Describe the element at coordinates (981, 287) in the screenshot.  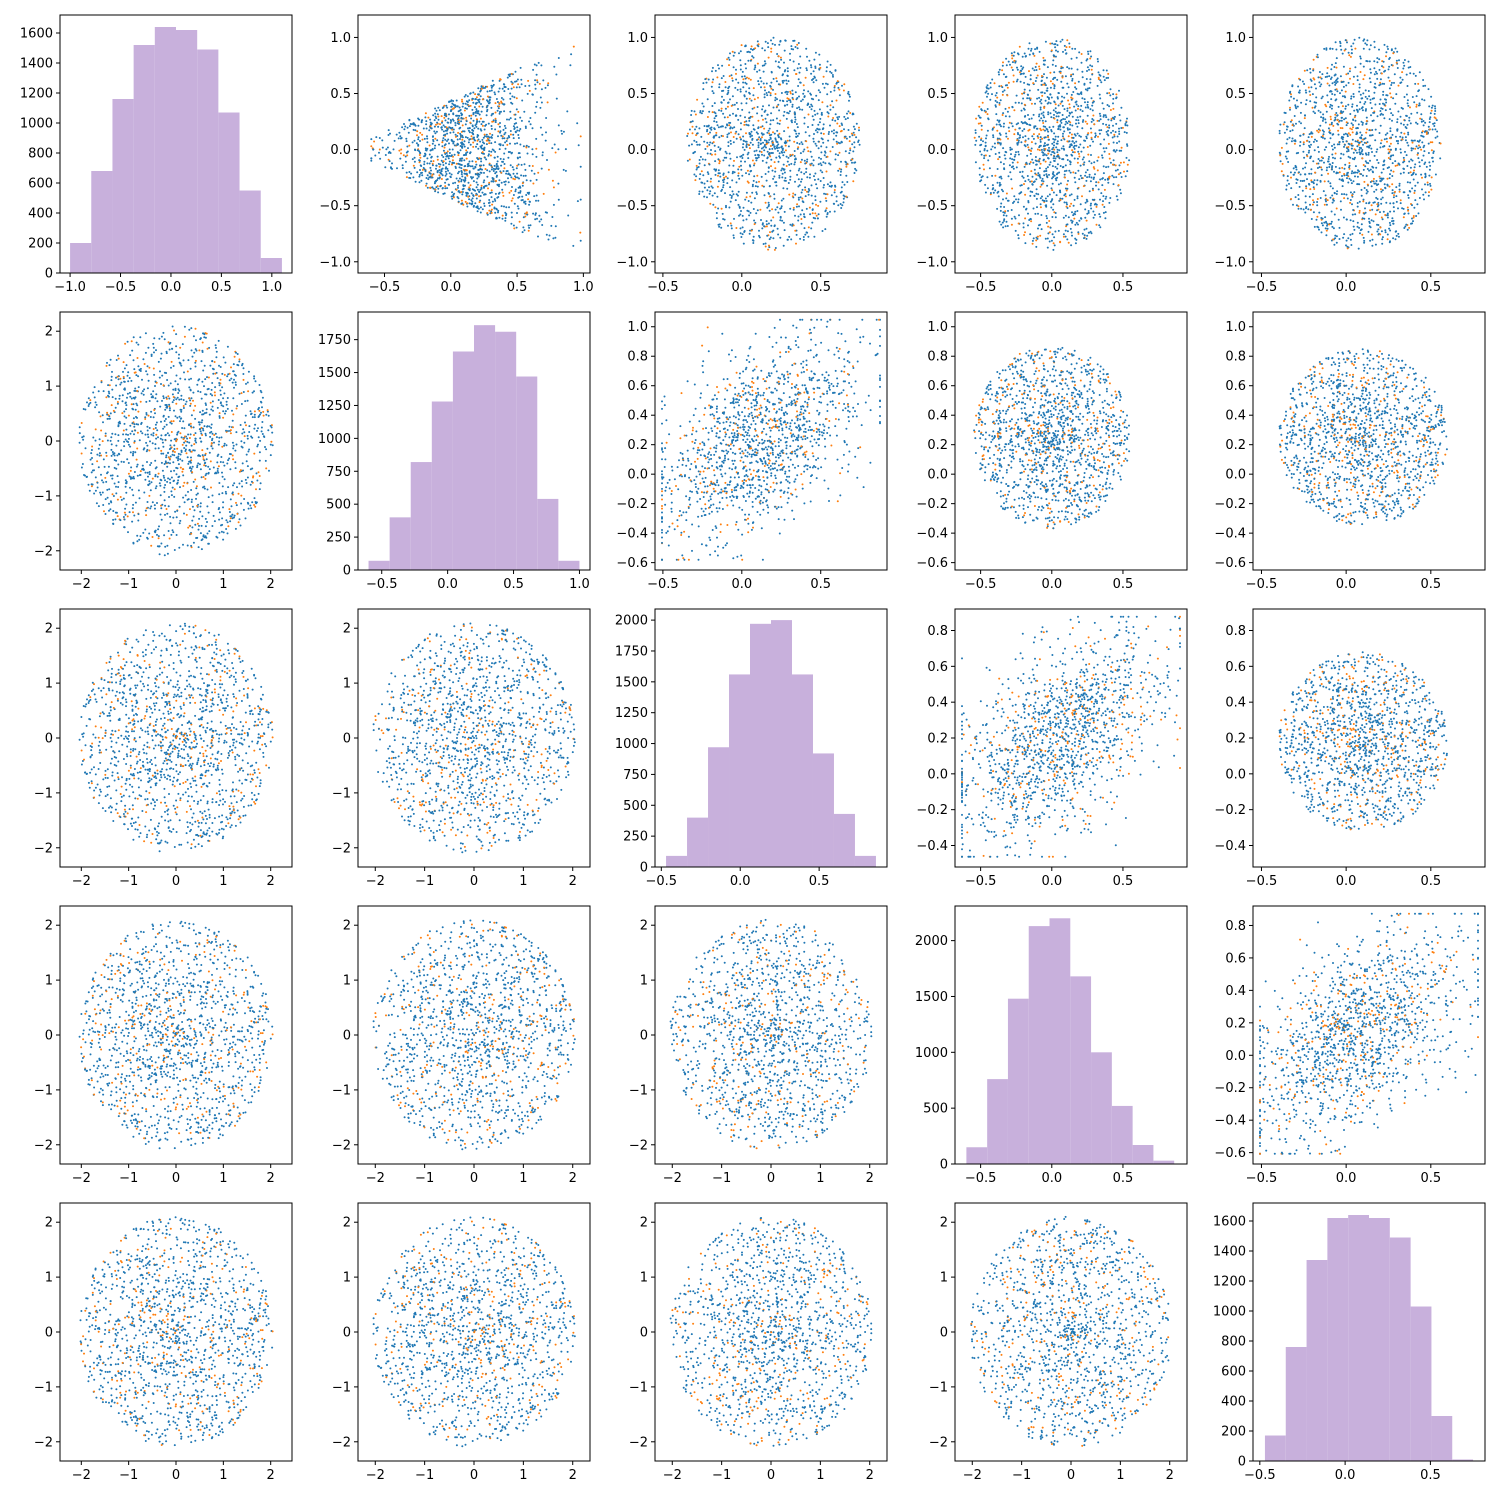
I see `x-tick-label: −0.5` at that location.